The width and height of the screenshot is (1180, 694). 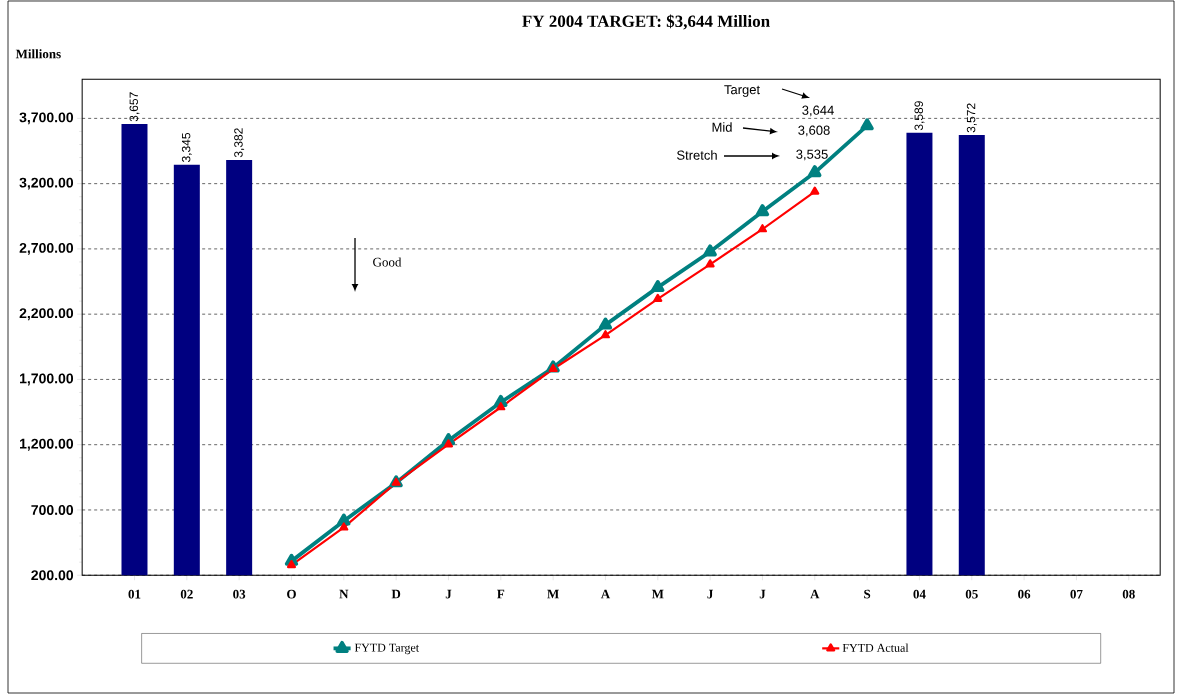 I want to click on annotation: Stretch, so click(x=697, y=155).